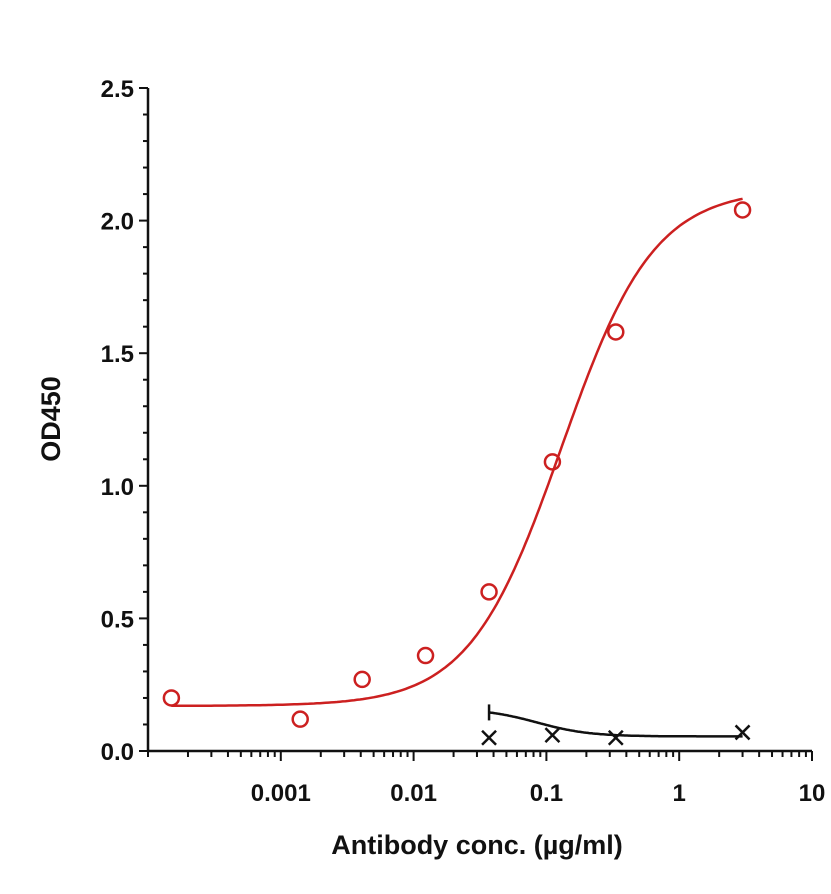  I want to click on x-tick-label: 1, so click(679, 793).